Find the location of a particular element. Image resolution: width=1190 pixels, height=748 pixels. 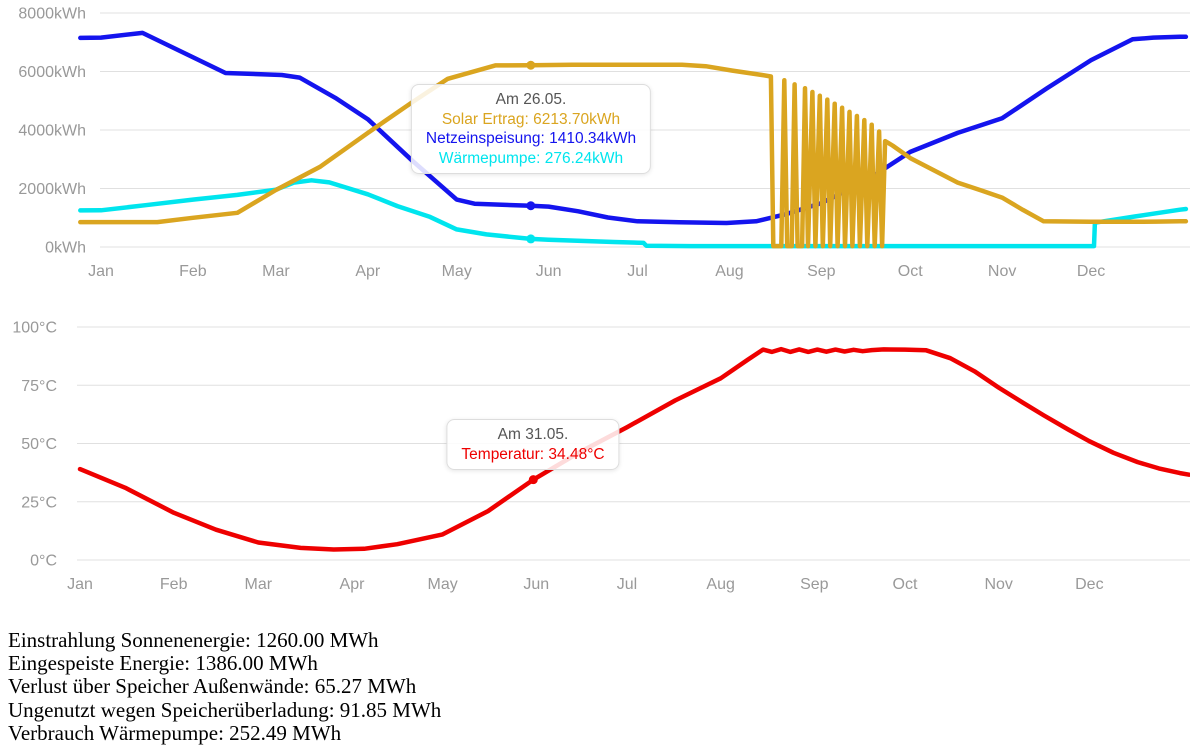

tooltip-date: Am 31.05. is located at coordinates (533, 434).